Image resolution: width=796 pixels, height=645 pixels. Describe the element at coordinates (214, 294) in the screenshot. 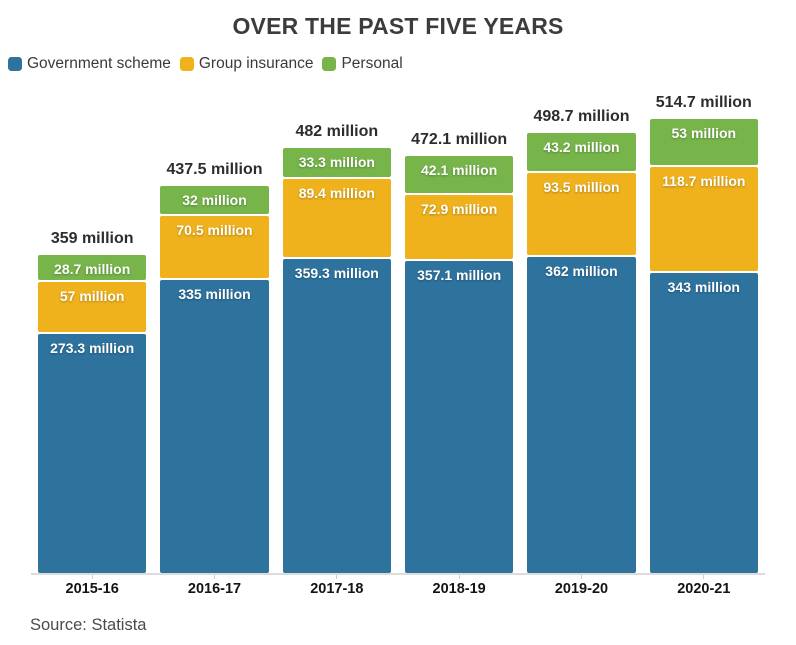

I see `segment-value-label: 335 million` at that location.